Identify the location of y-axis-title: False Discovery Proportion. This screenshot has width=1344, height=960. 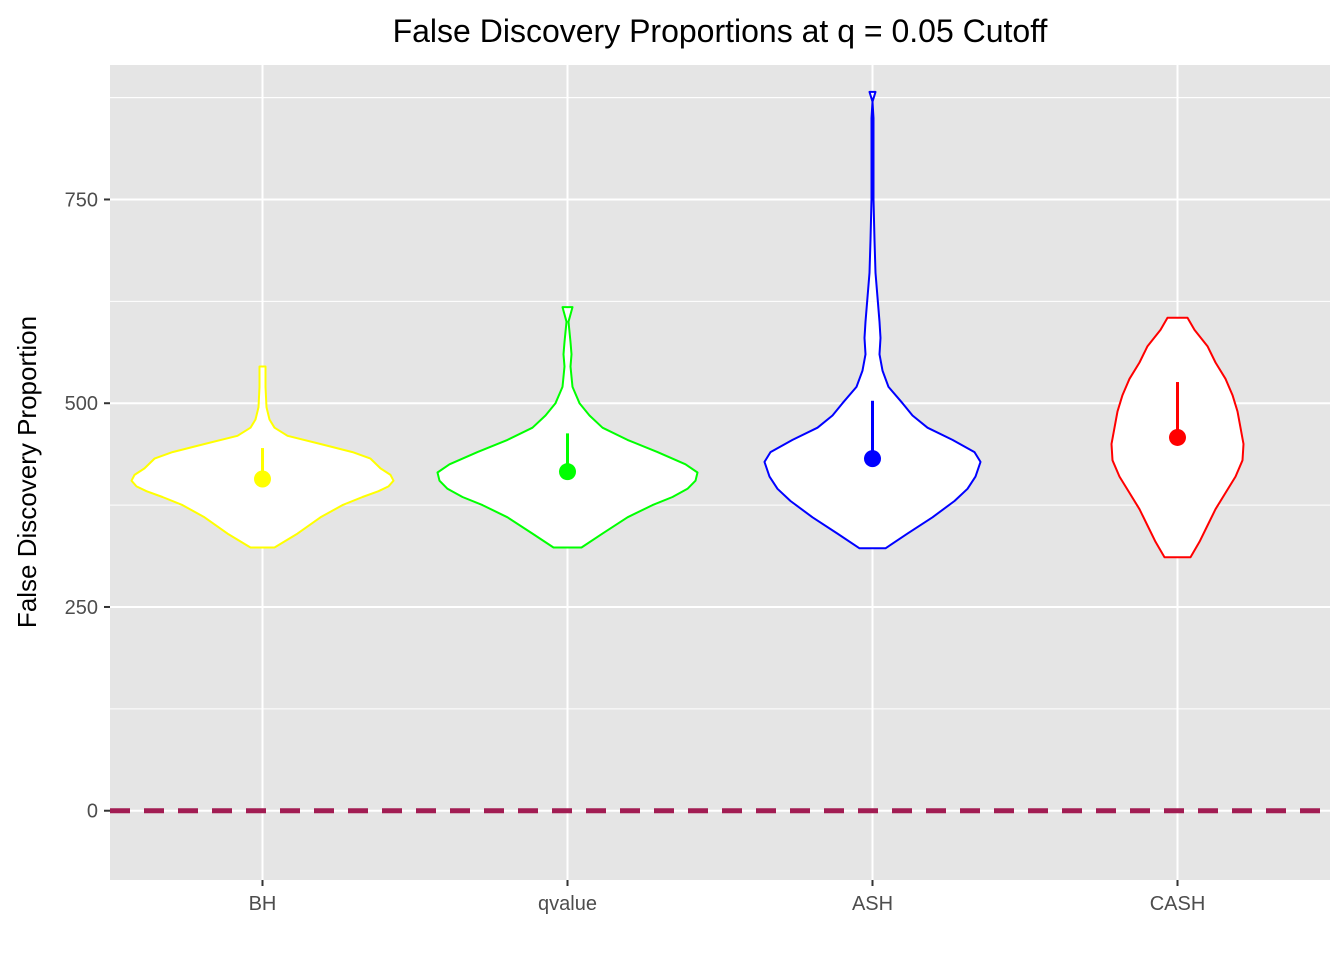
(27, 472).